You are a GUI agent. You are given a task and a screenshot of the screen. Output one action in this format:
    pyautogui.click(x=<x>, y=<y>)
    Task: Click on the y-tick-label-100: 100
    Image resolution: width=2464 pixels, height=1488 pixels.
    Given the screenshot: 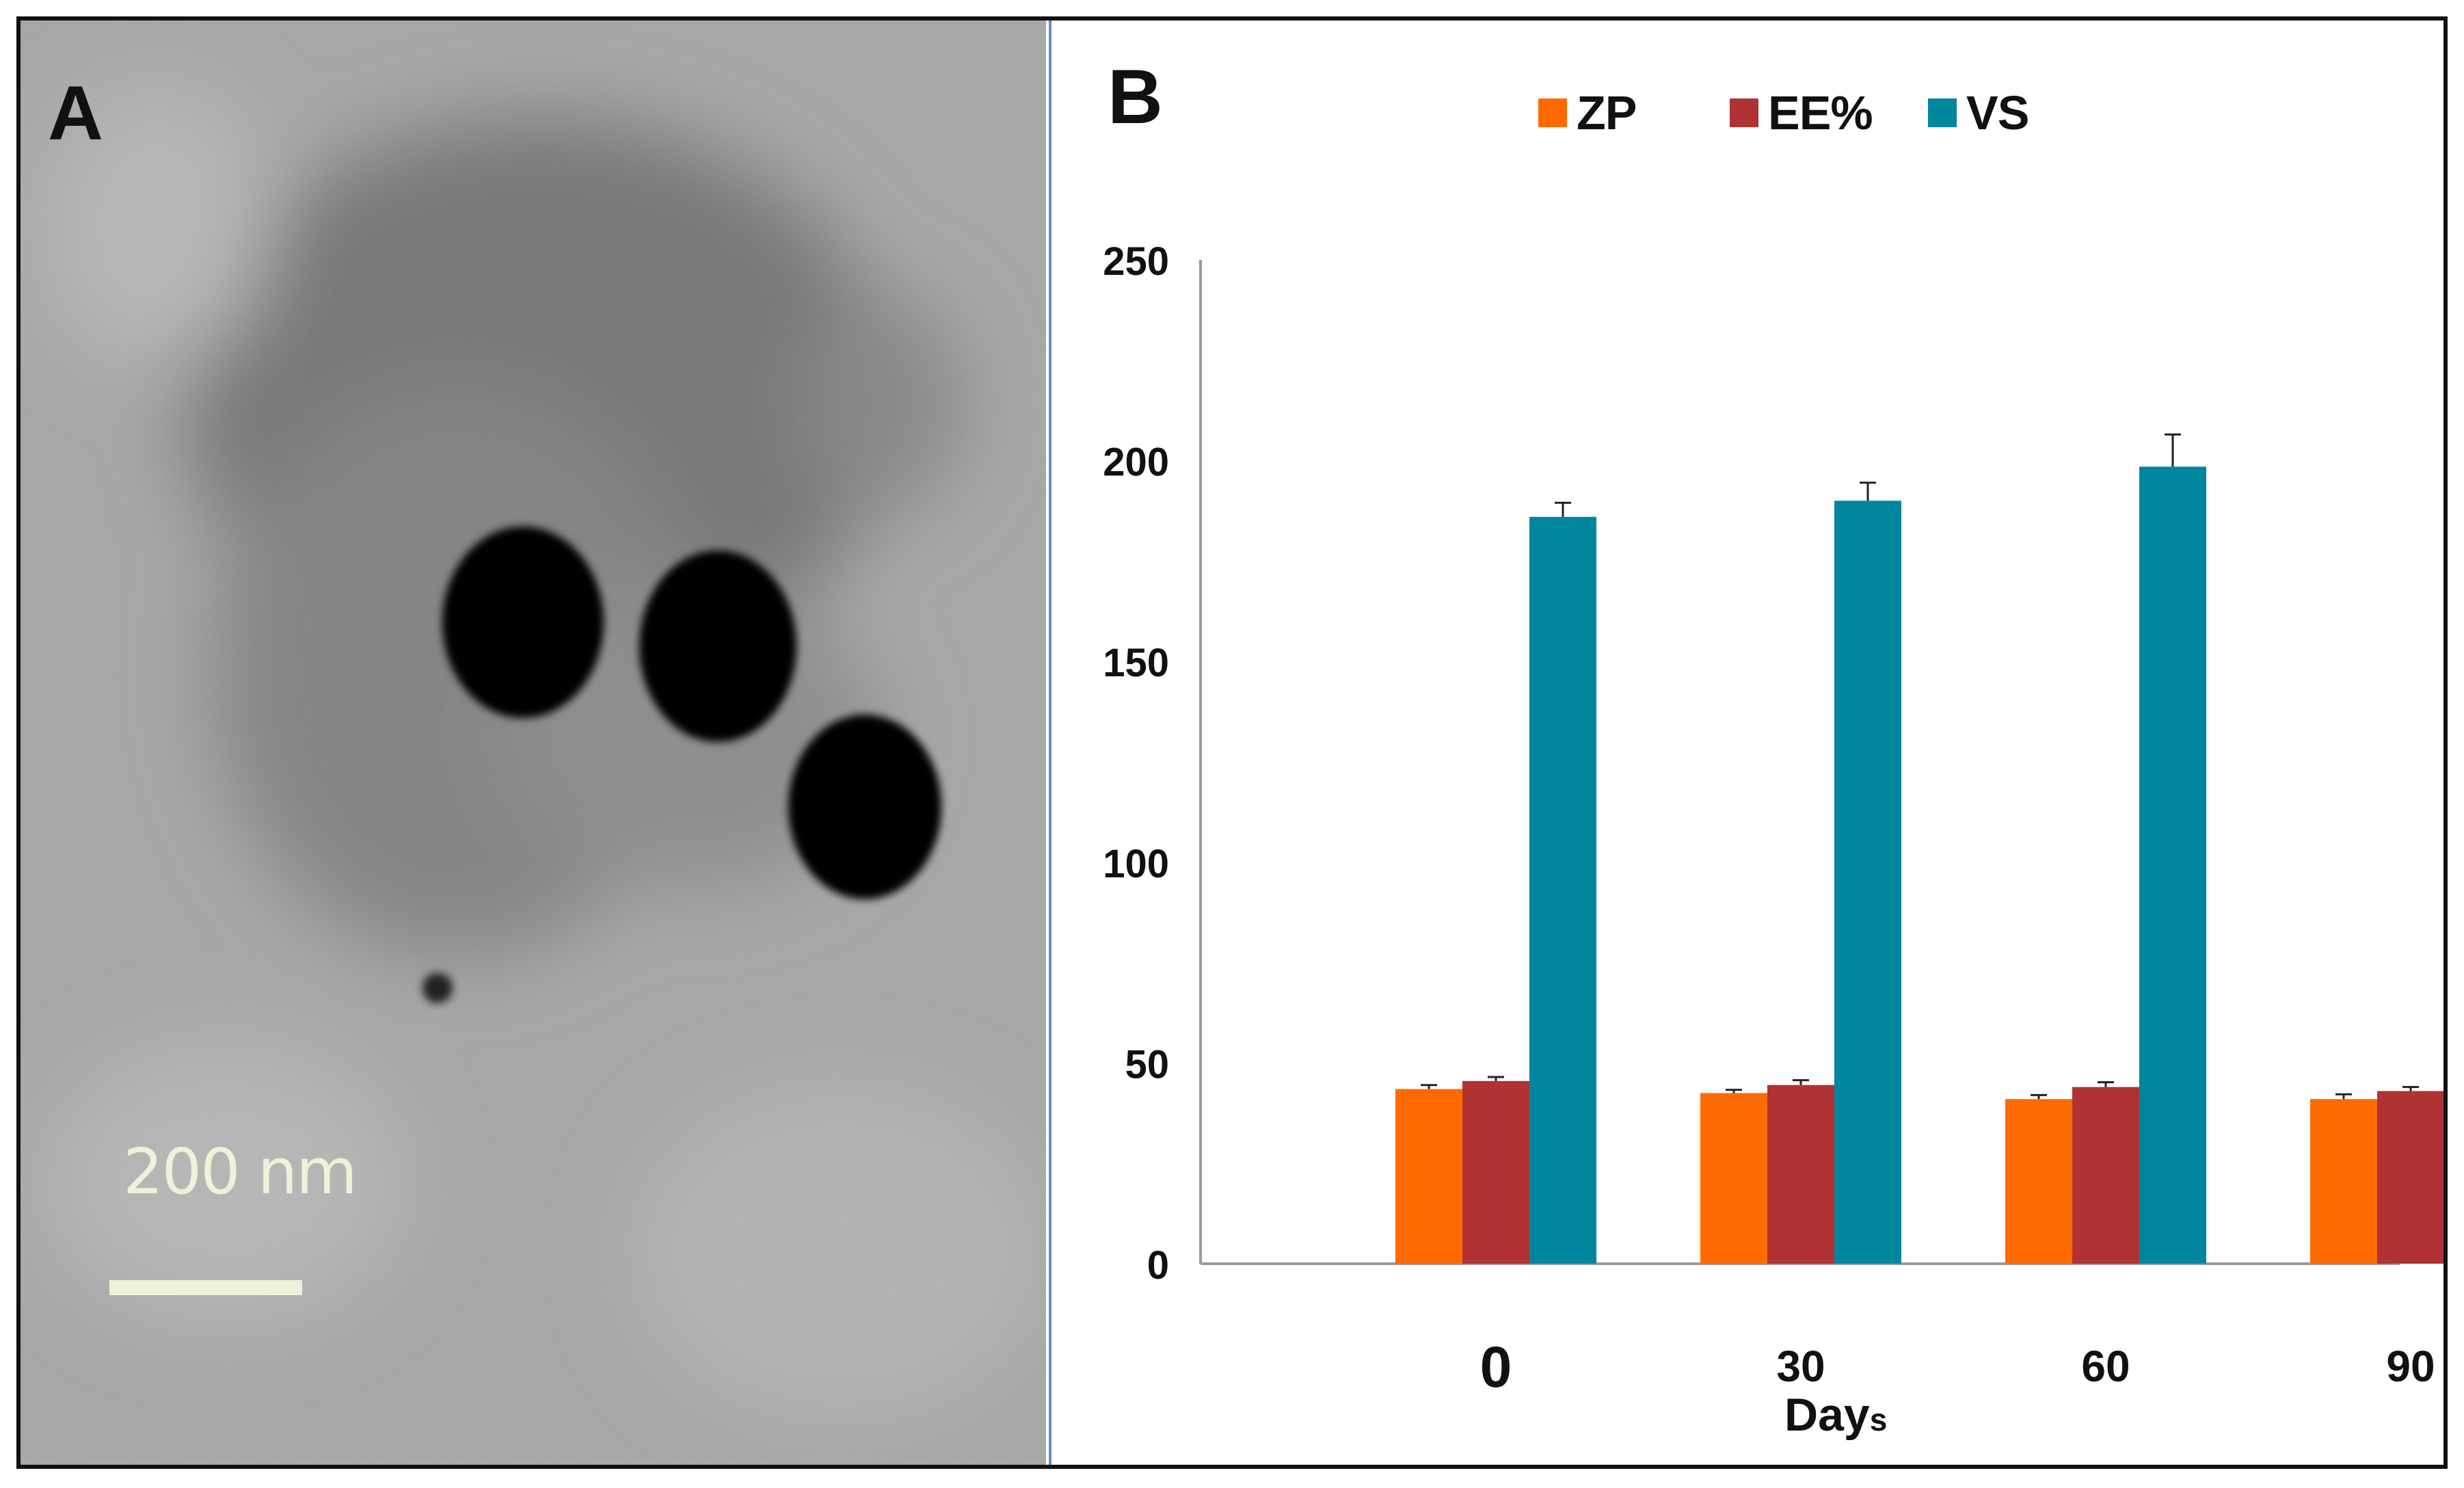 What is the action you would take?
    pyautogui.click(x=1136, y=864)
    